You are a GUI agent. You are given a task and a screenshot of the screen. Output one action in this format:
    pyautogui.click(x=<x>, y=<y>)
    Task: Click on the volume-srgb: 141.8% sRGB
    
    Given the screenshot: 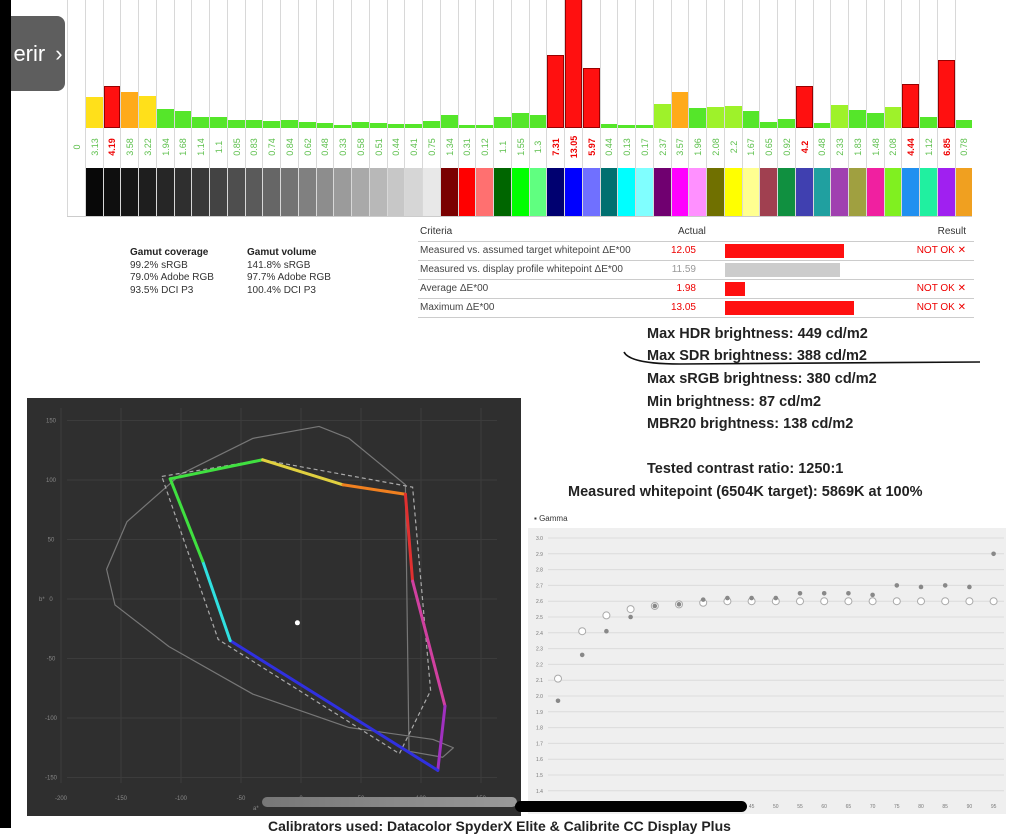 What is the action you would take?
    pyautogui.click(x=279, y=265)
    